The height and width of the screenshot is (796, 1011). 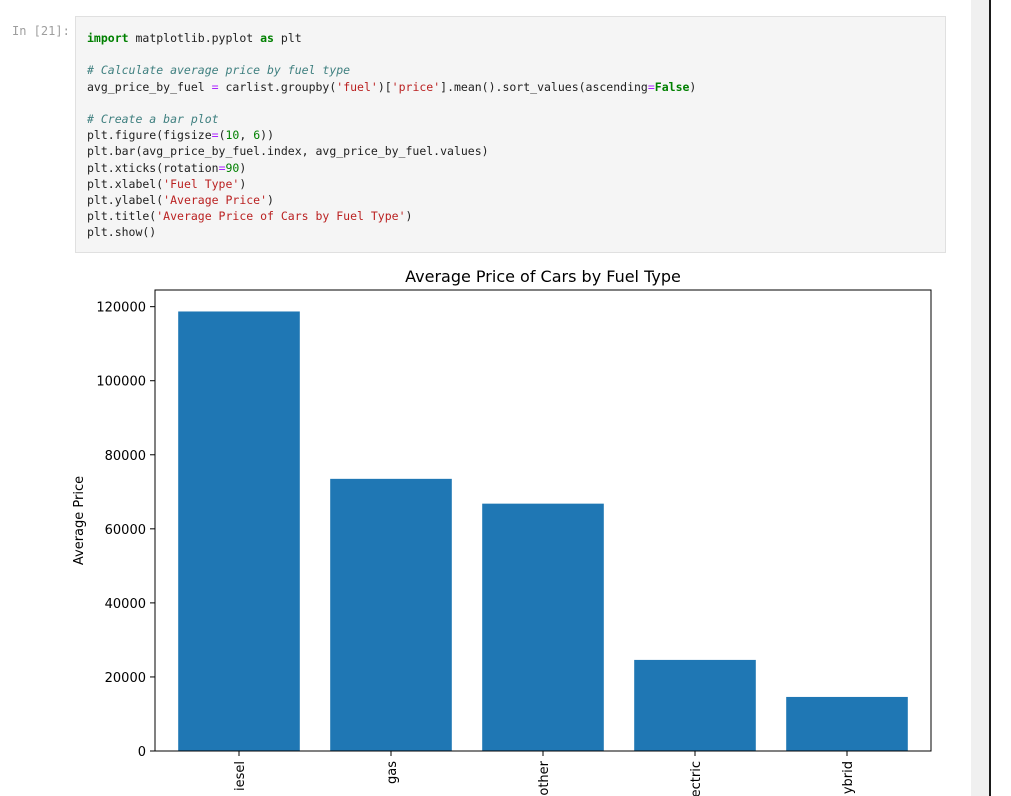 What do you see at coordinates (392, 772) in the screenshot?
I see `x-tick-label: gas` at bounding box center [392, 772].